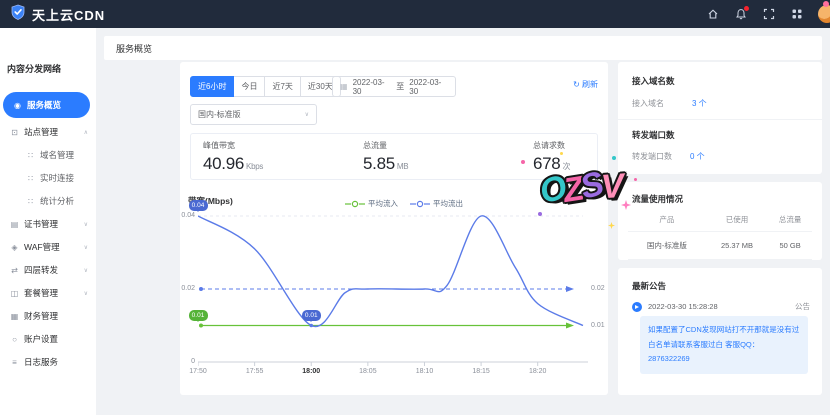 The image size is (830, 415). I want to click on home-icon, so click(712, 14).